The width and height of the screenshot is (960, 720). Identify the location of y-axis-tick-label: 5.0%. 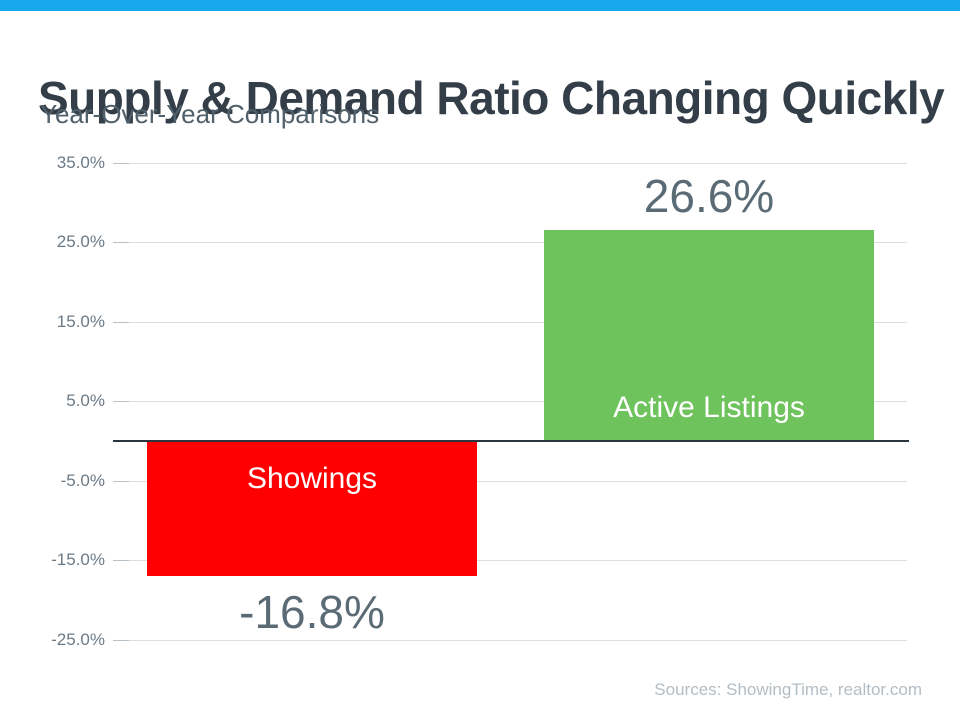
(85, 400).